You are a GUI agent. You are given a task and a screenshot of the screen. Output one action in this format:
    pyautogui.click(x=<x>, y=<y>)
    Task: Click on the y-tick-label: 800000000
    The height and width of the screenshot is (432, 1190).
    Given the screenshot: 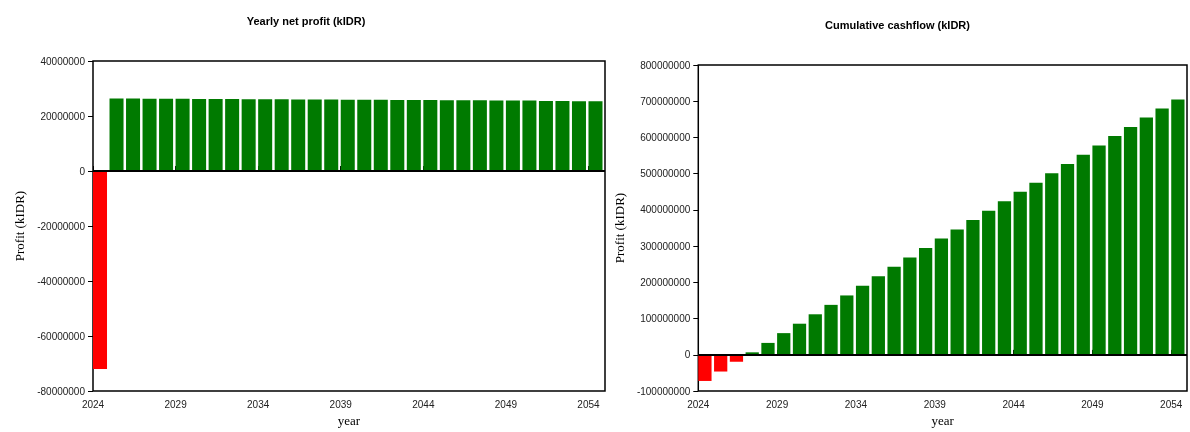 What is the action you would take?
    pyautogui.click(x=665, y=65)
    